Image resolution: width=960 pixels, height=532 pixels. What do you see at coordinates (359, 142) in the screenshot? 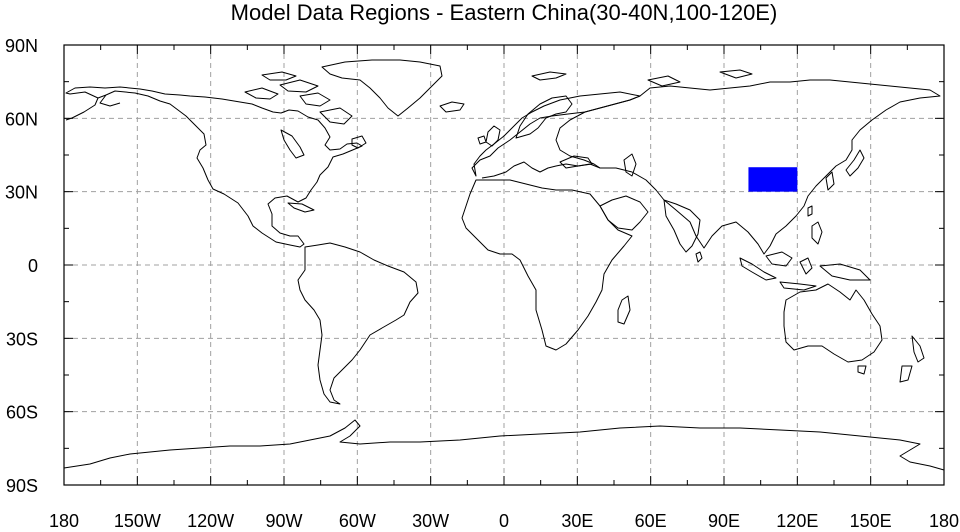
I see `coast-newfoundland` at bounding box center [359, 142].